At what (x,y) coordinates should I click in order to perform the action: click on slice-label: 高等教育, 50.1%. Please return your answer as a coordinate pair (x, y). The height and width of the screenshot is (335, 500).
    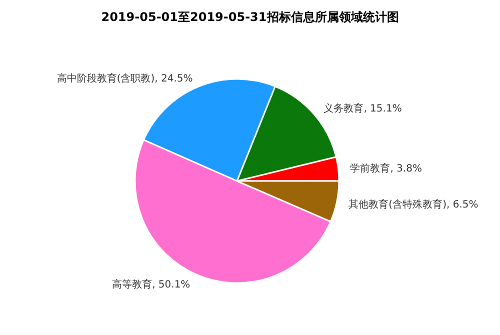
    Looking at the image, I should click on (151, 284).